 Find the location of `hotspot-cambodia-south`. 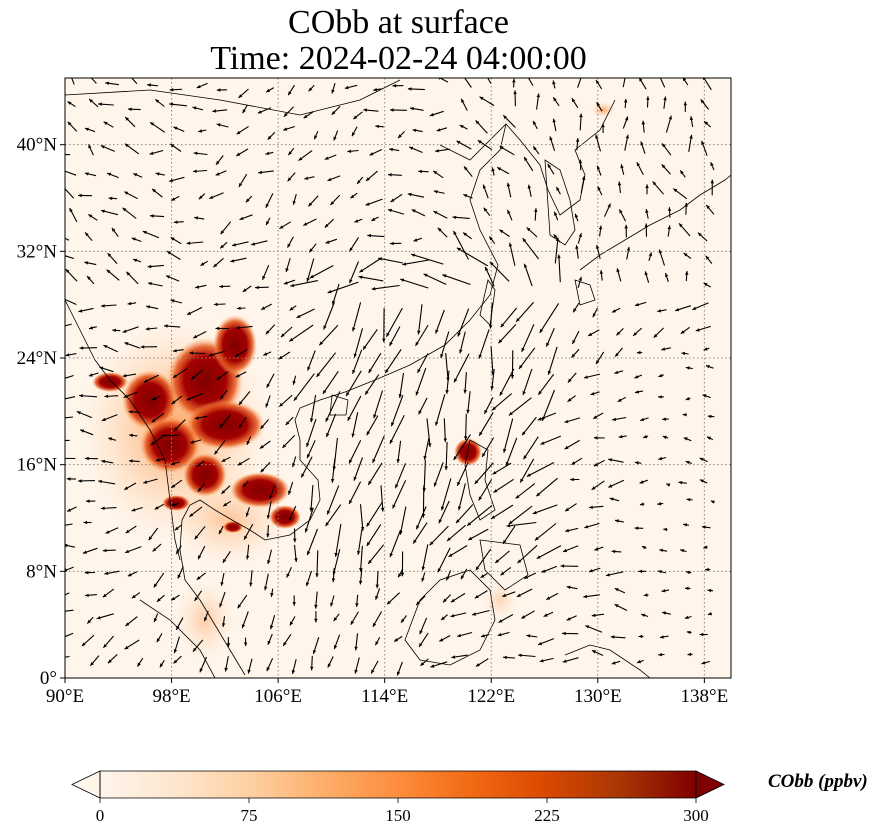

hotspot-cambodia-south is located at coordinates (285, 517).